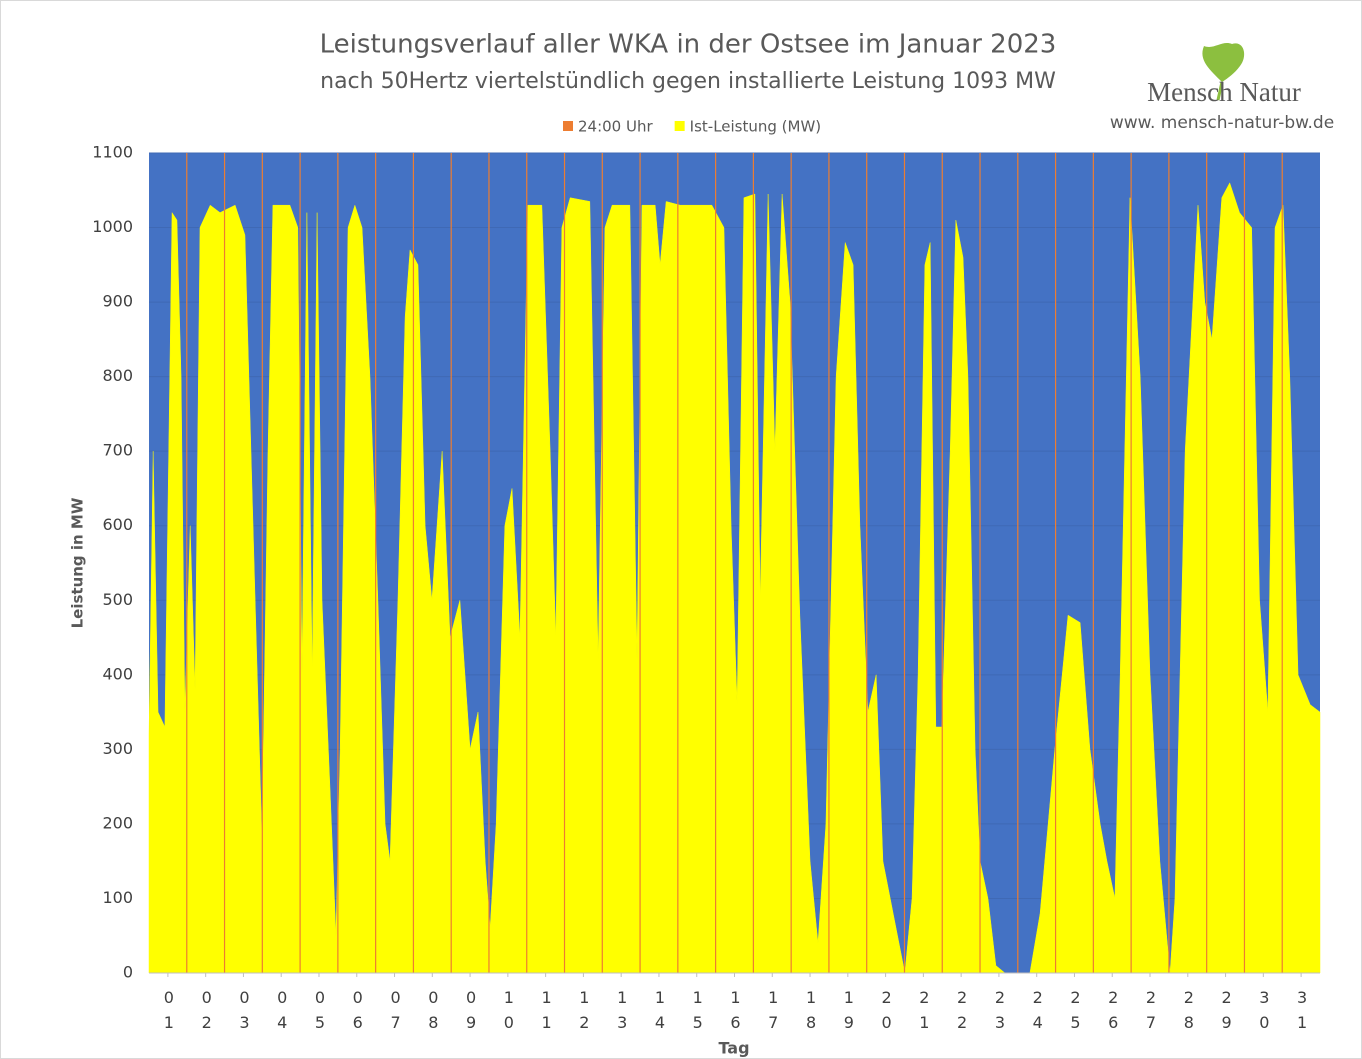 This screenshot has height=1059, width=1362. What do you see at coordinates (1188, 1013) in the screenshot?
I see `x-tick-label: 28` at bounding box center [1188, 1013].